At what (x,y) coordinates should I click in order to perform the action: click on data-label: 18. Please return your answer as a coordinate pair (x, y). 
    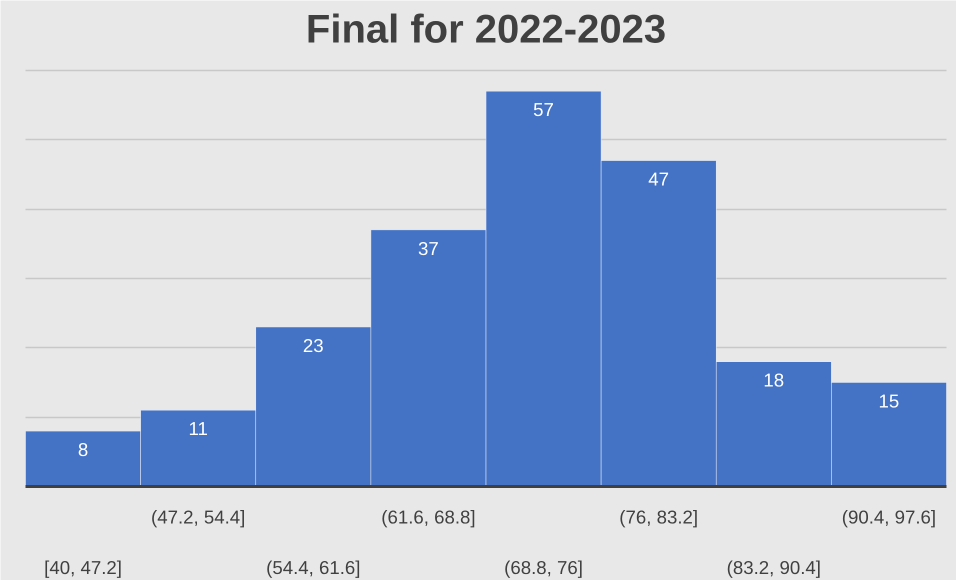
    Looking at the image, I should click on (773, 380).